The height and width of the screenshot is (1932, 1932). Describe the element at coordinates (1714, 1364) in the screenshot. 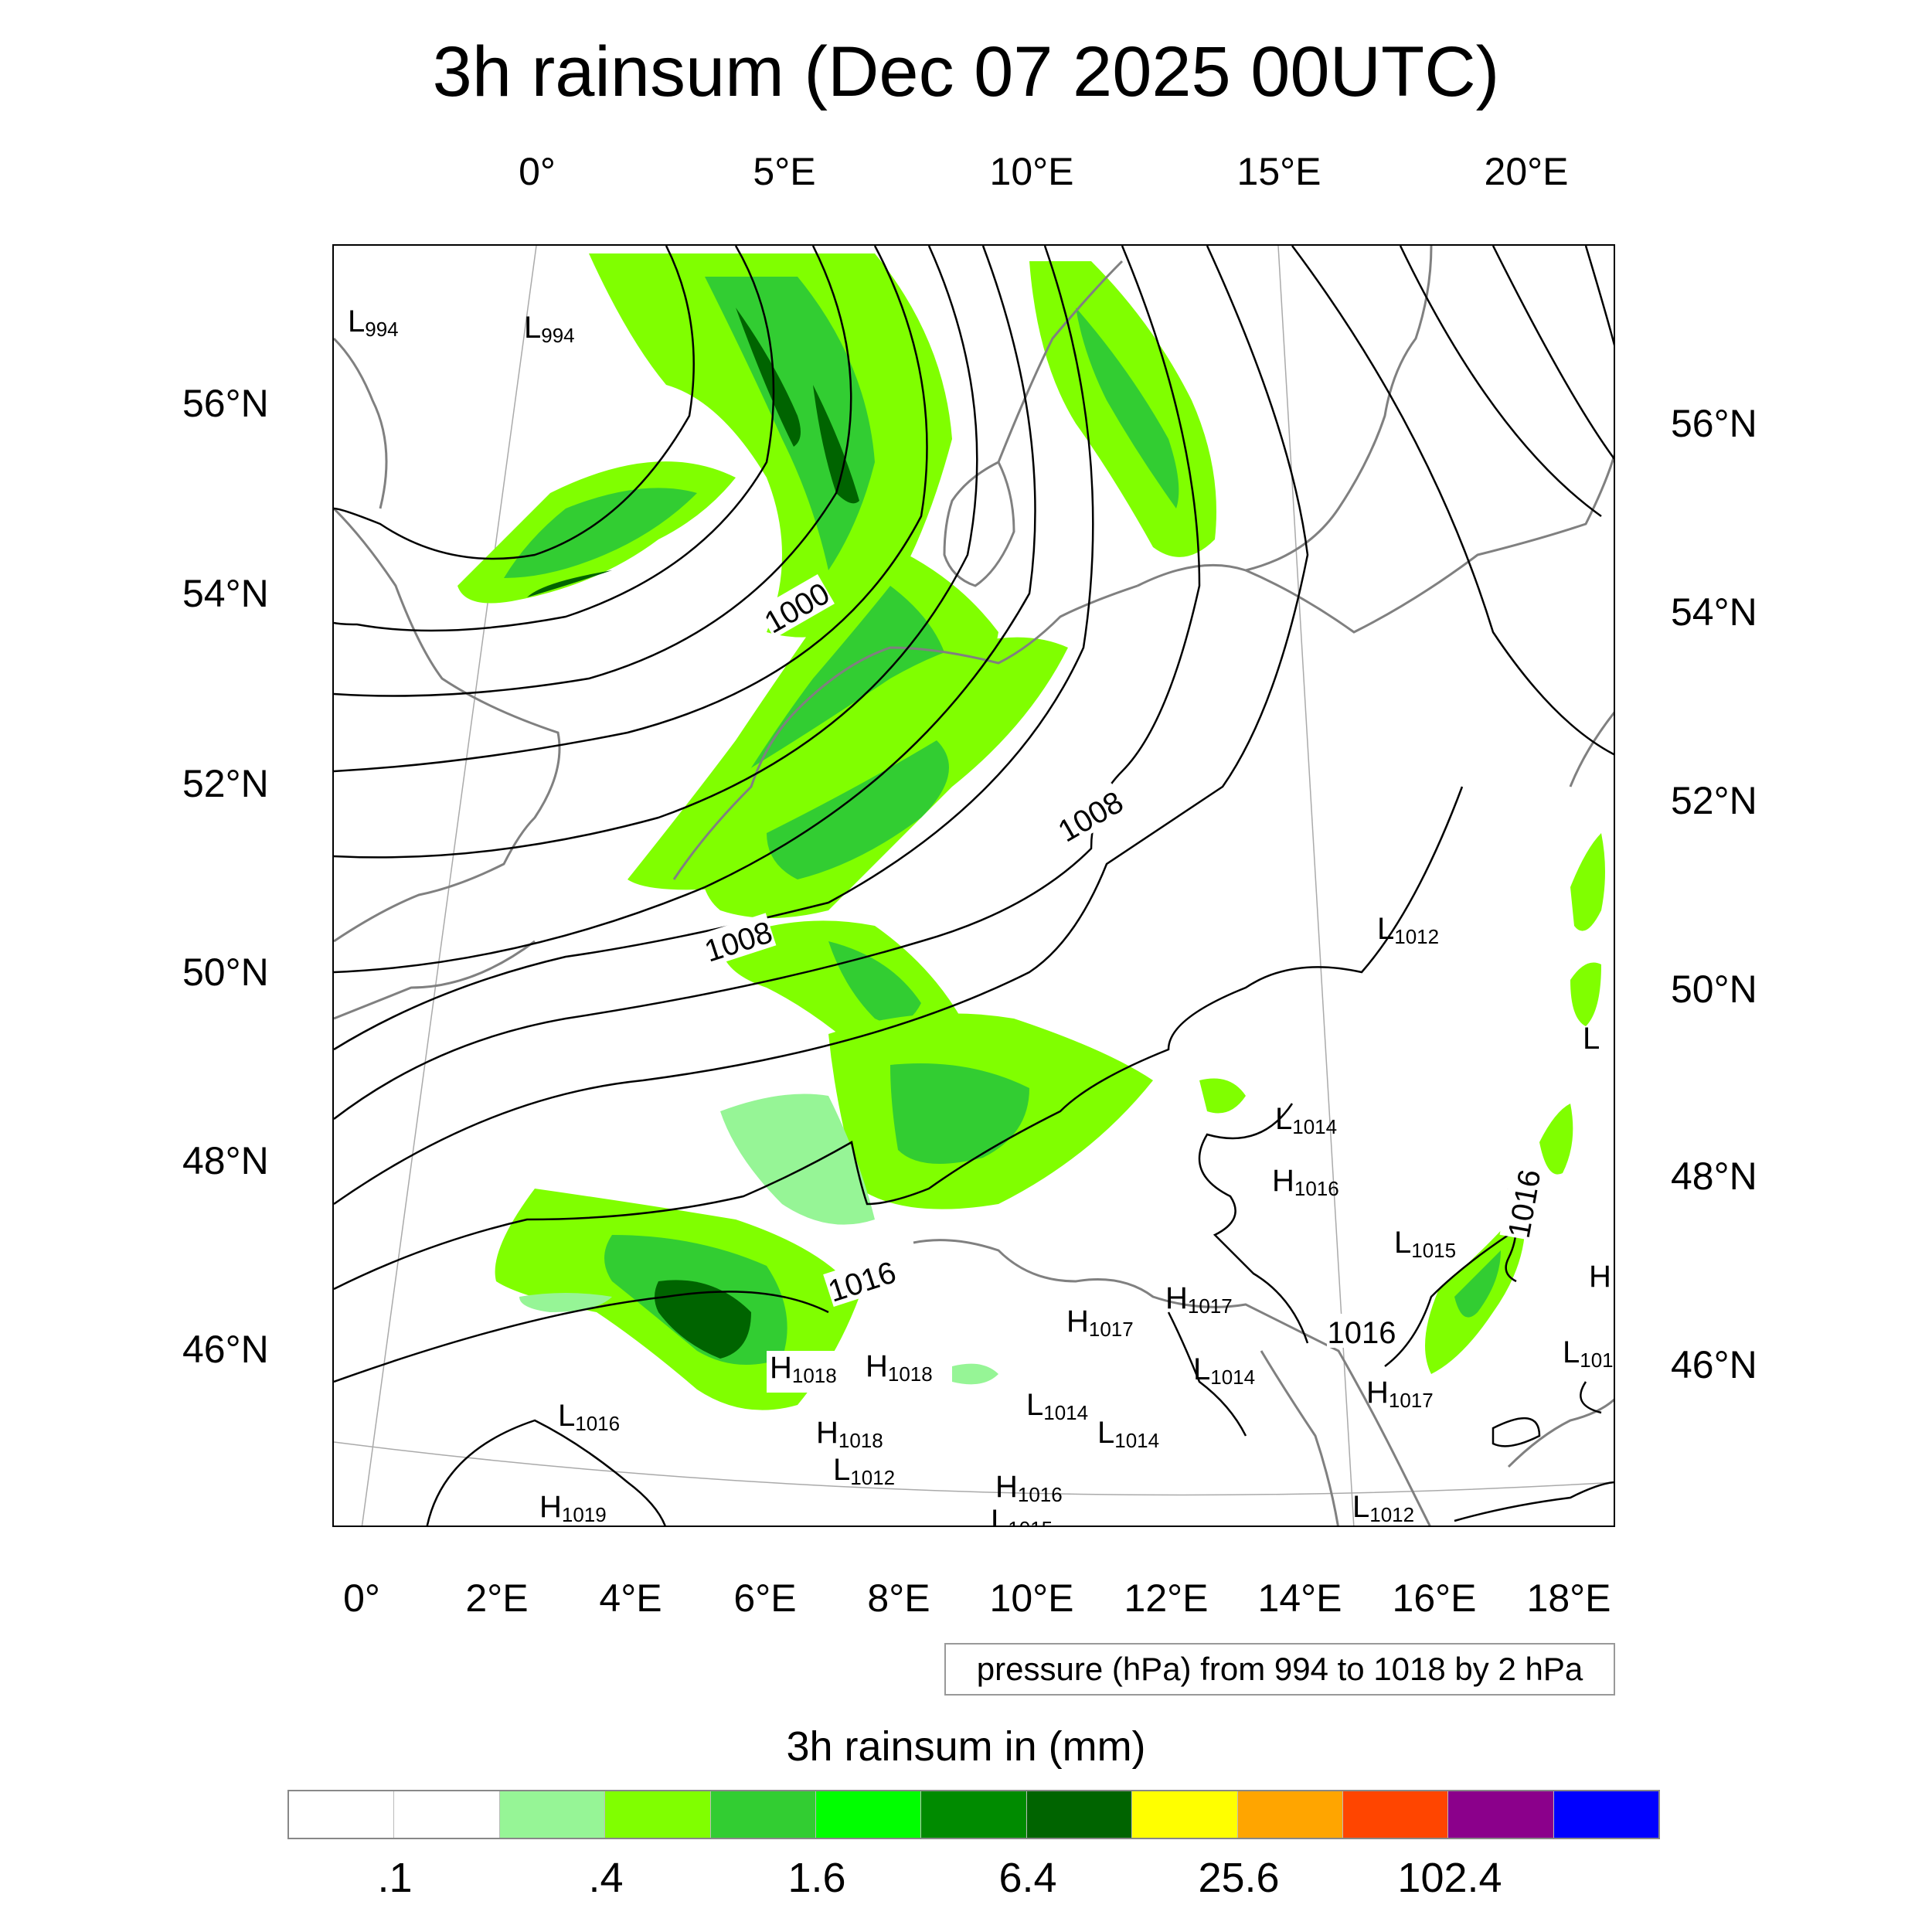

I see `right-lat-label: 46°N` at that location.